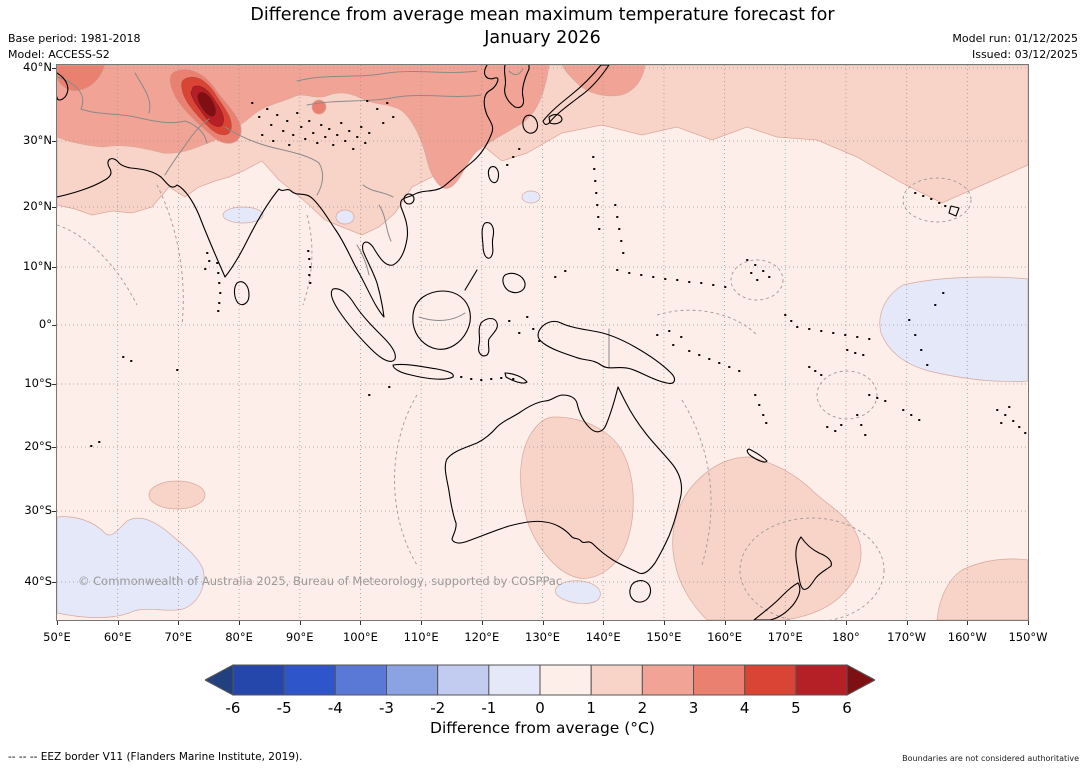 The height and width of the screenshot is (770, 1085). Describe the element at coordinates (744, 708) in the screenshot. I see `colorbar-tick-label: 4` at that location.